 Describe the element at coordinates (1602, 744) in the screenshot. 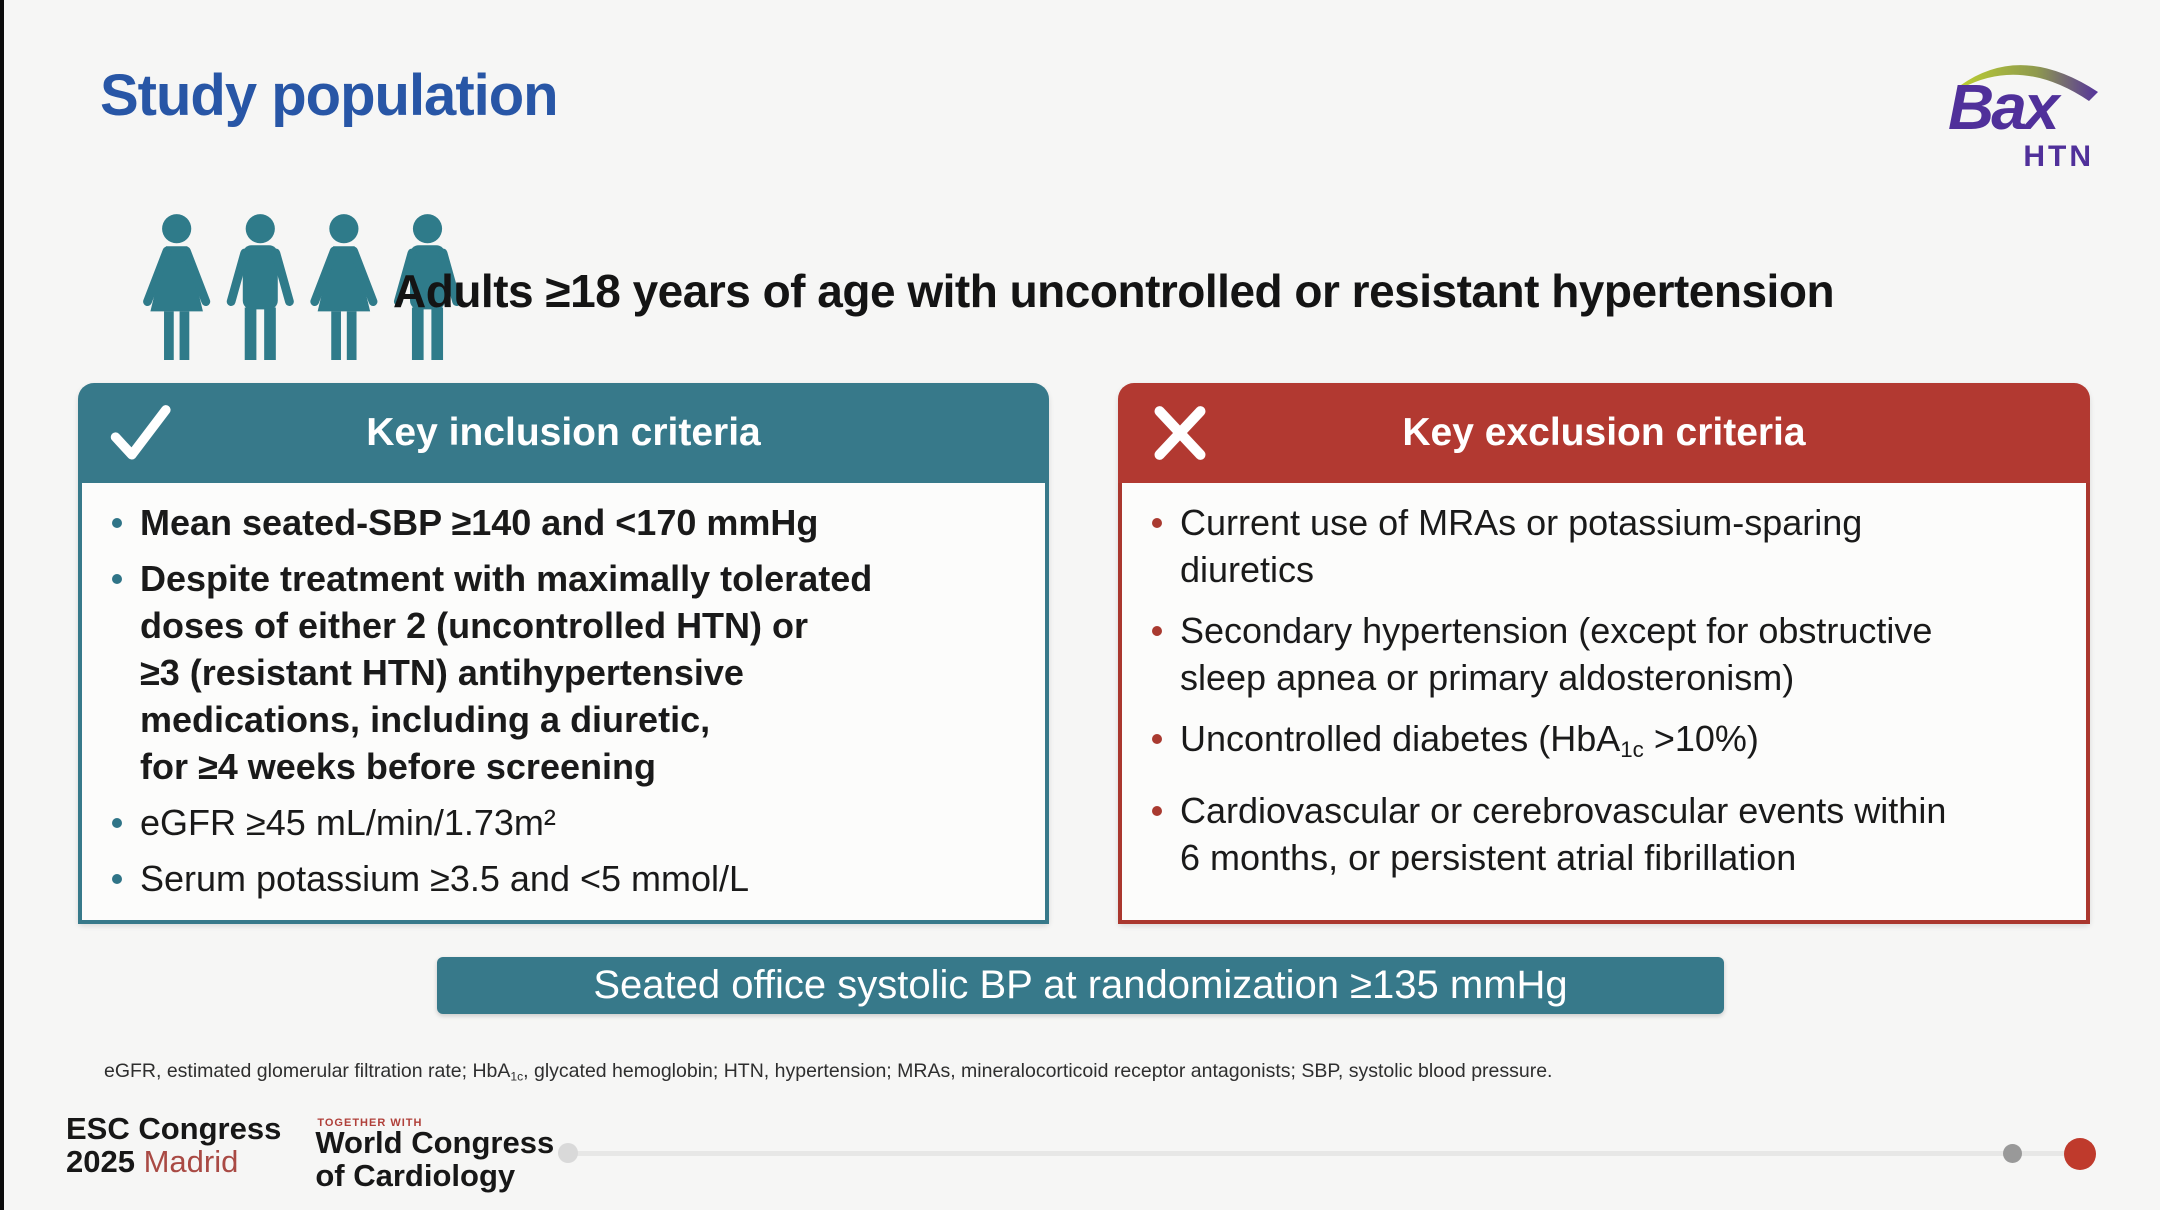

I see `list-item: Uncontrolled diabetes (HbA1c >10%)` at that location.